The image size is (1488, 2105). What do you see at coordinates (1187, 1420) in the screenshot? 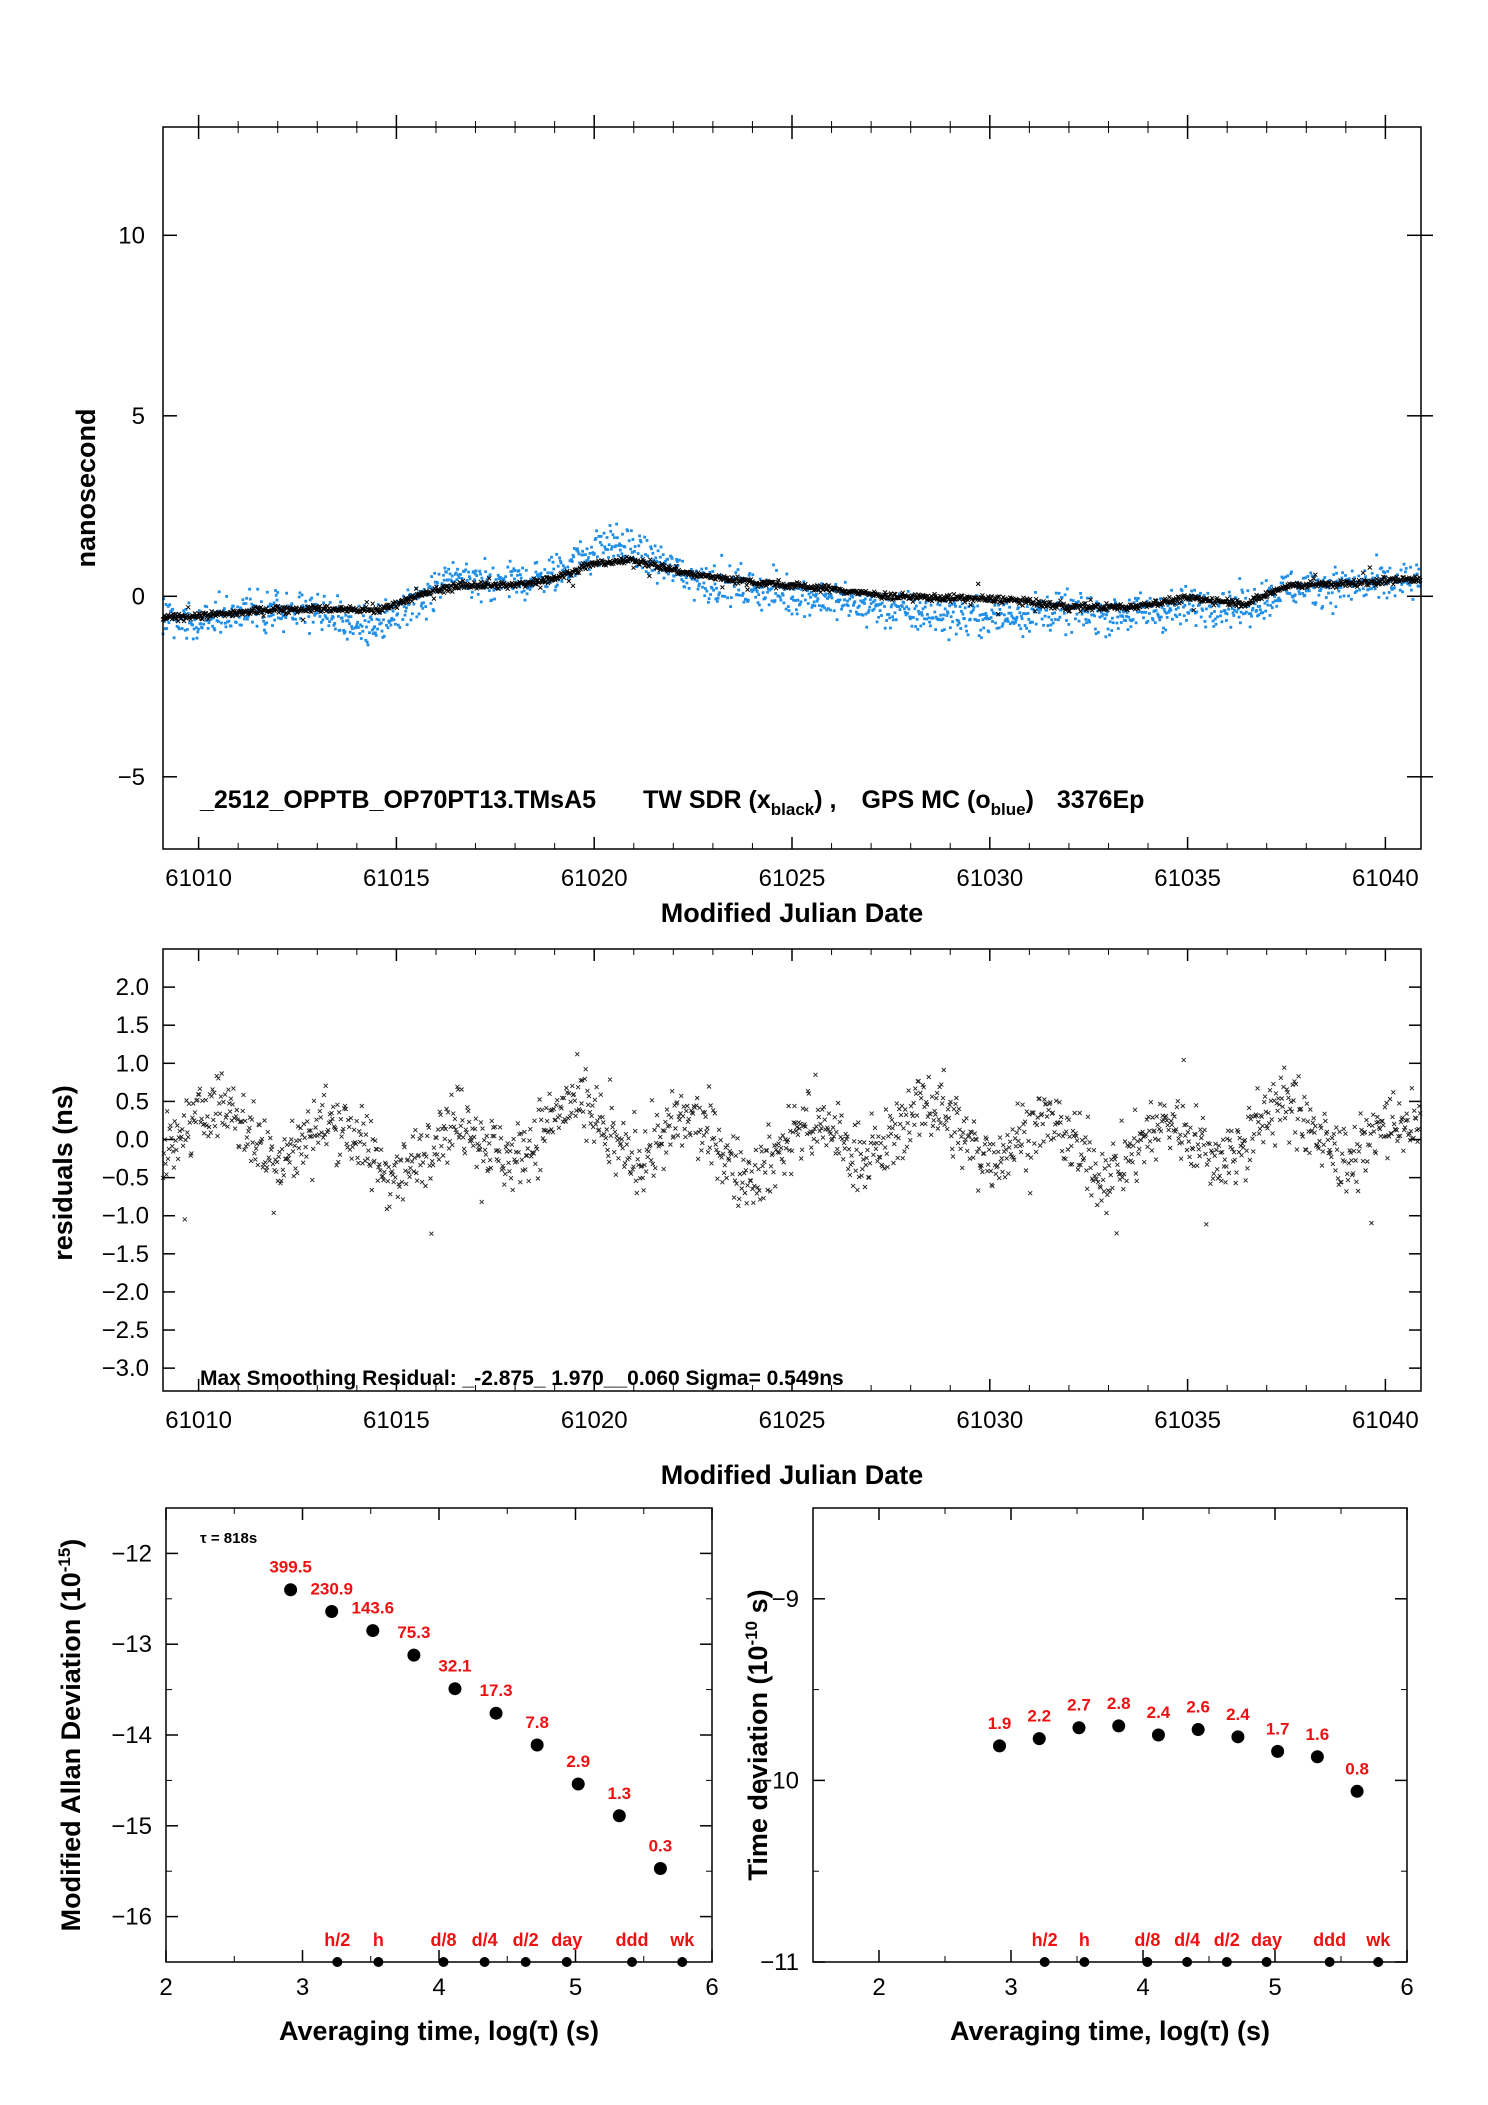
I see `p2-xtick-label: 61035` at bounding box center [1187, 1420].